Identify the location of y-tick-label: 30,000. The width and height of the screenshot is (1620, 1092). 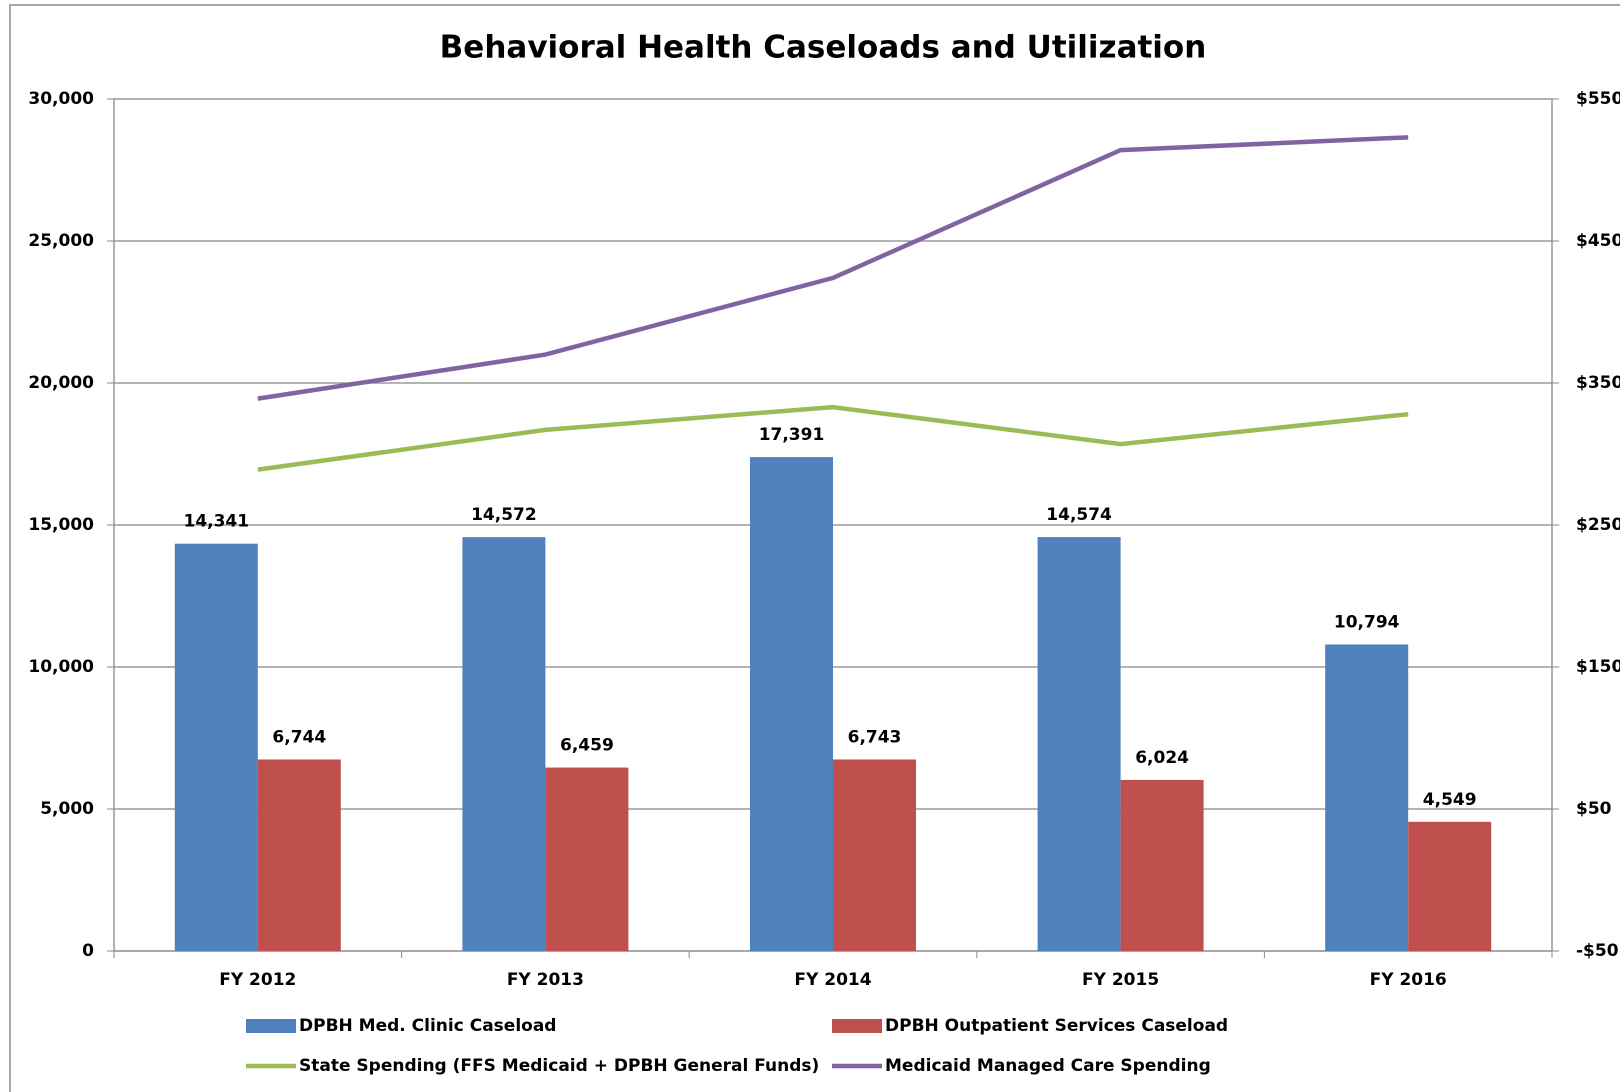
(61, 99).